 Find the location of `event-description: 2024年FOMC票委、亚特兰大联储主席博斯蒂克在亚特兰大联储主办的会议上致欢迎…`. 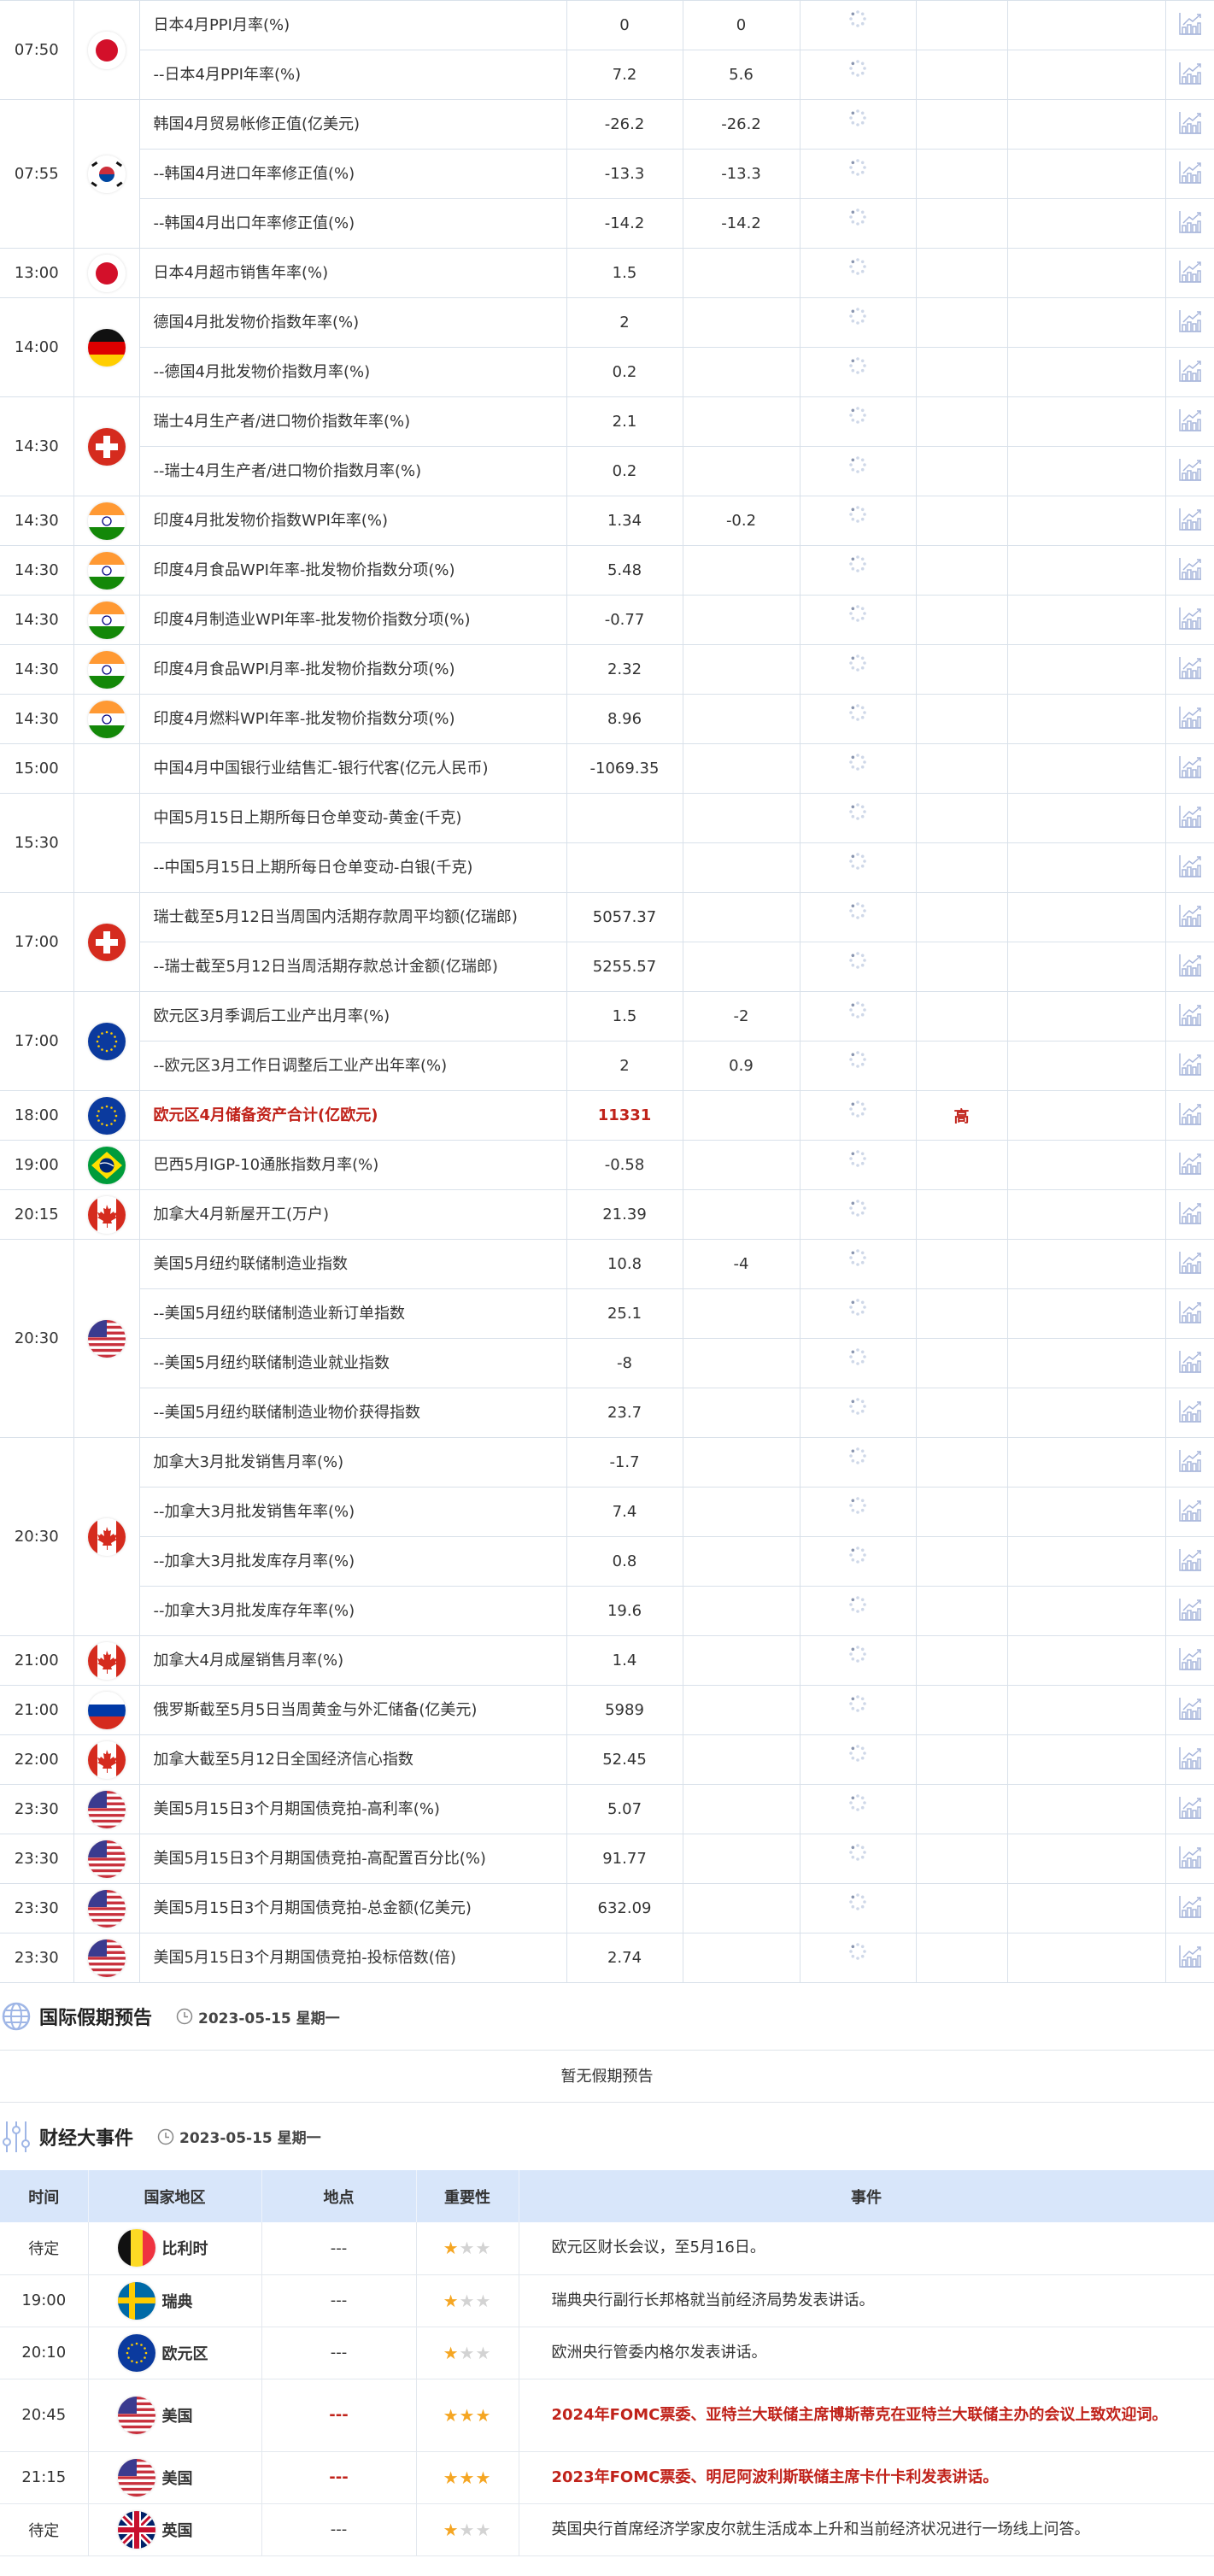

event-description: 2024年FOMC票委、亚特兰大联储主席博斯蒂克在亚特兰大联储主办的会议上致欢迎… is located at coordinates (866, 2415).